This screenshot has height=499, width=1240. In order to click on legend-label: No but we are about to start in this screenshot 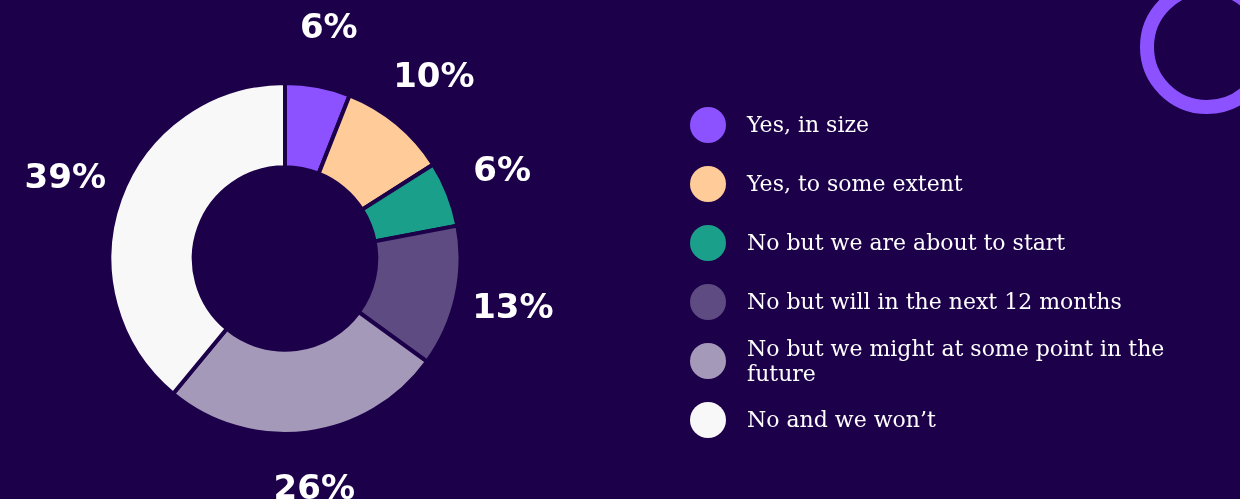, I will do `click(906, 242)`.